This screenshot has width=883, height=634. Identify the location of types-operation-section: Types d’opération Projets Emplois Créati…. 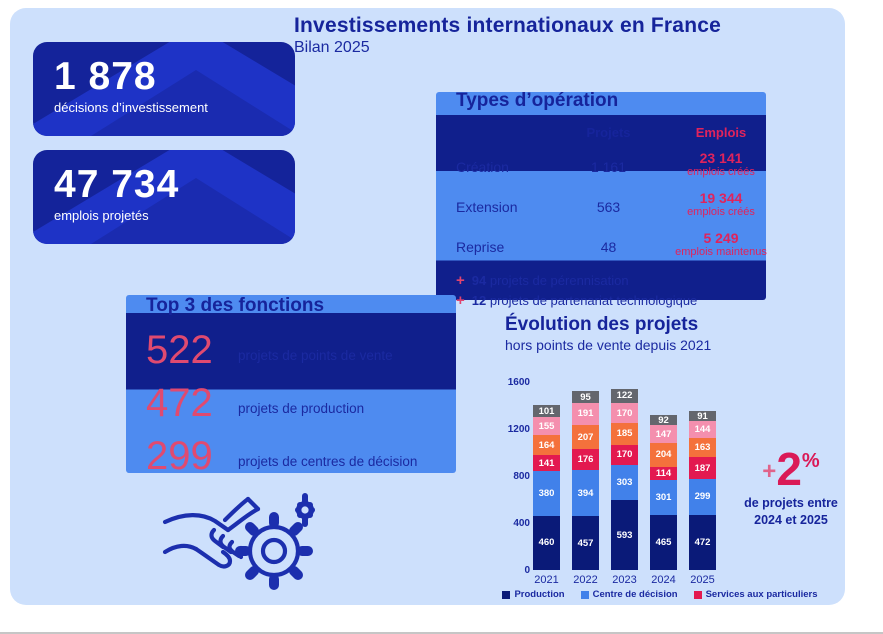
(621, 200).